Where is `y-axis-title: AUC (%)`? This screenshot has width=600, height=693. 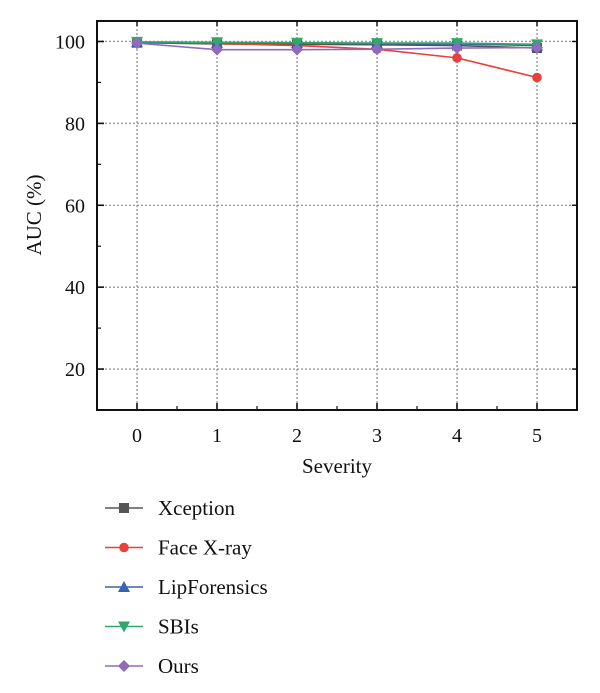
y-axis-title: AUC (%) is located at coordinates (34, 214).